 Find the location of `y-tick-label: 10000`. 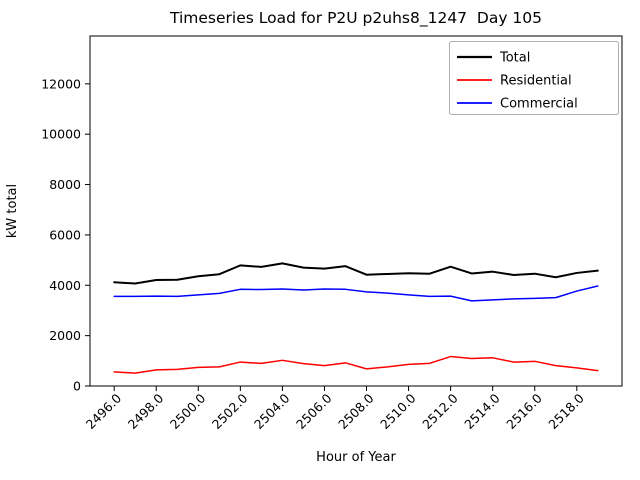

y-tick-label: 10000 is located at coordinates (61, 134).